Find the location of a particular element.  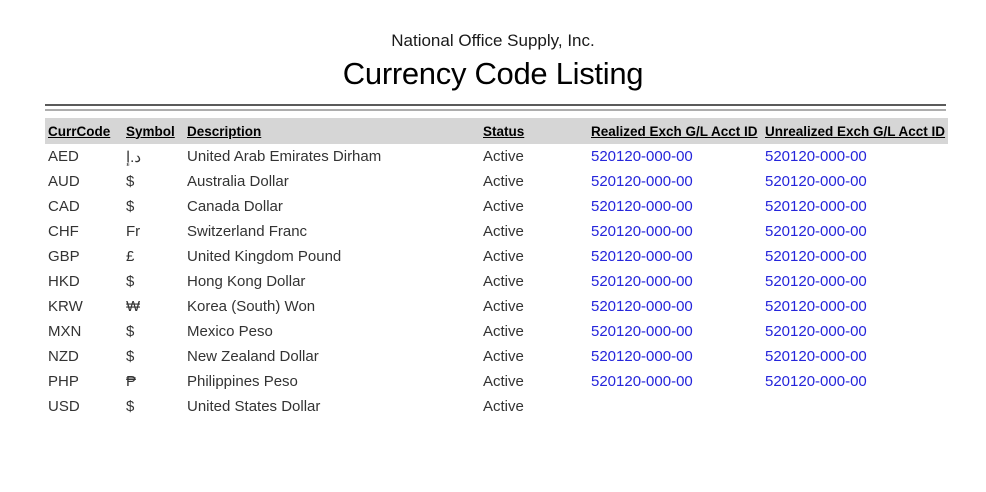

cell-symbol: ₱ is located at coordinates (131, 381).